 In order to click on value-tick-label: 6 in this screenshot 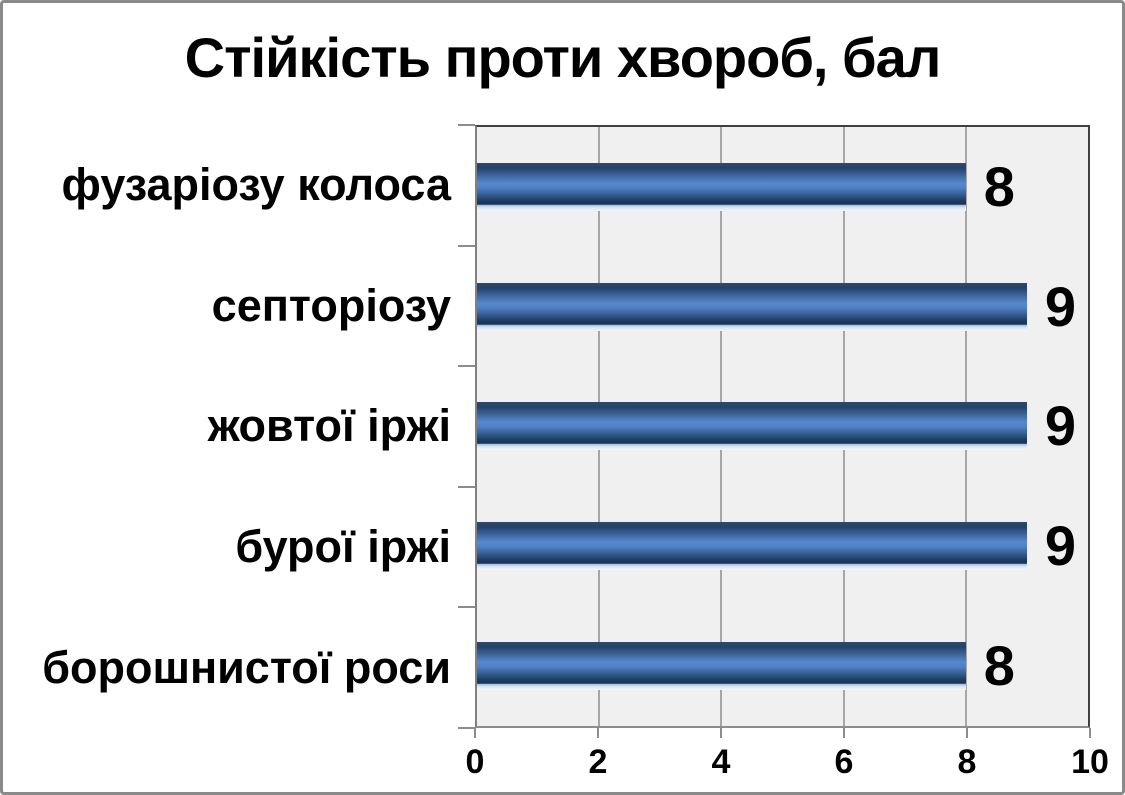, I will do `click(844, 762)`.